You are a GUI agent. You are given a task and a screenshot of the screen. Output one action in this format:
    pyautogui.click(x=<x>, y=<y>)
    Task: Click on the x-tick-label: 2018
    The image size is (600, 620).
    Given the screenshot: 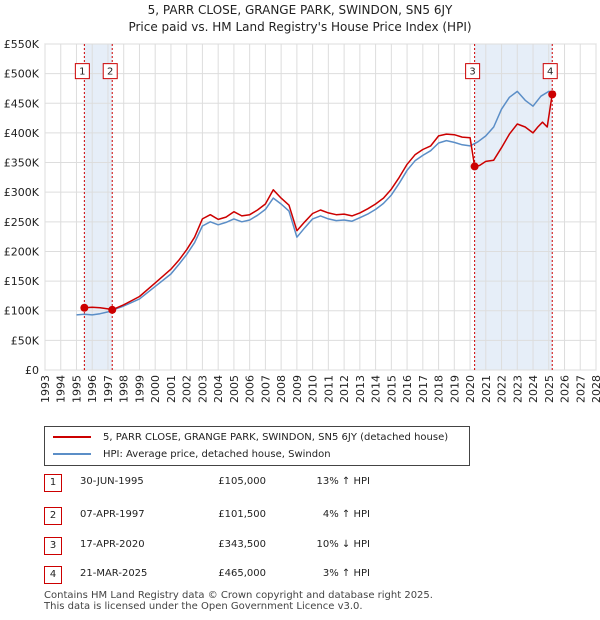 What is the action you would take?
    pyautogui.click(x=439, y=389)
    